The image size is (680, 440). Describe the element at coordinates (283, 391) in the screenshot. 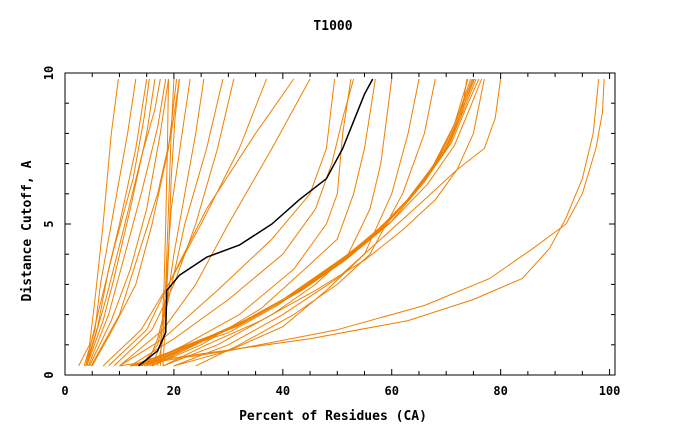

I see `x-tick-label: 40` at that location.